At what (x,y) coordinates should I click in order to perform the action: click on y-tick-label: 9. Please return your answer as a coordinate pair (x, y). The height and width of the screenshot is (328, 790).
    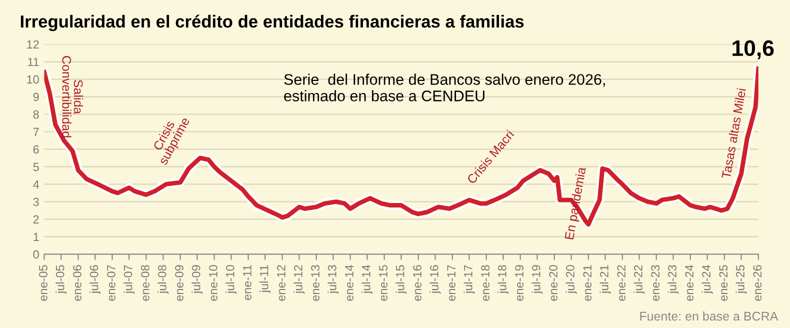
    Looking at the image, I should click on (36, 97).